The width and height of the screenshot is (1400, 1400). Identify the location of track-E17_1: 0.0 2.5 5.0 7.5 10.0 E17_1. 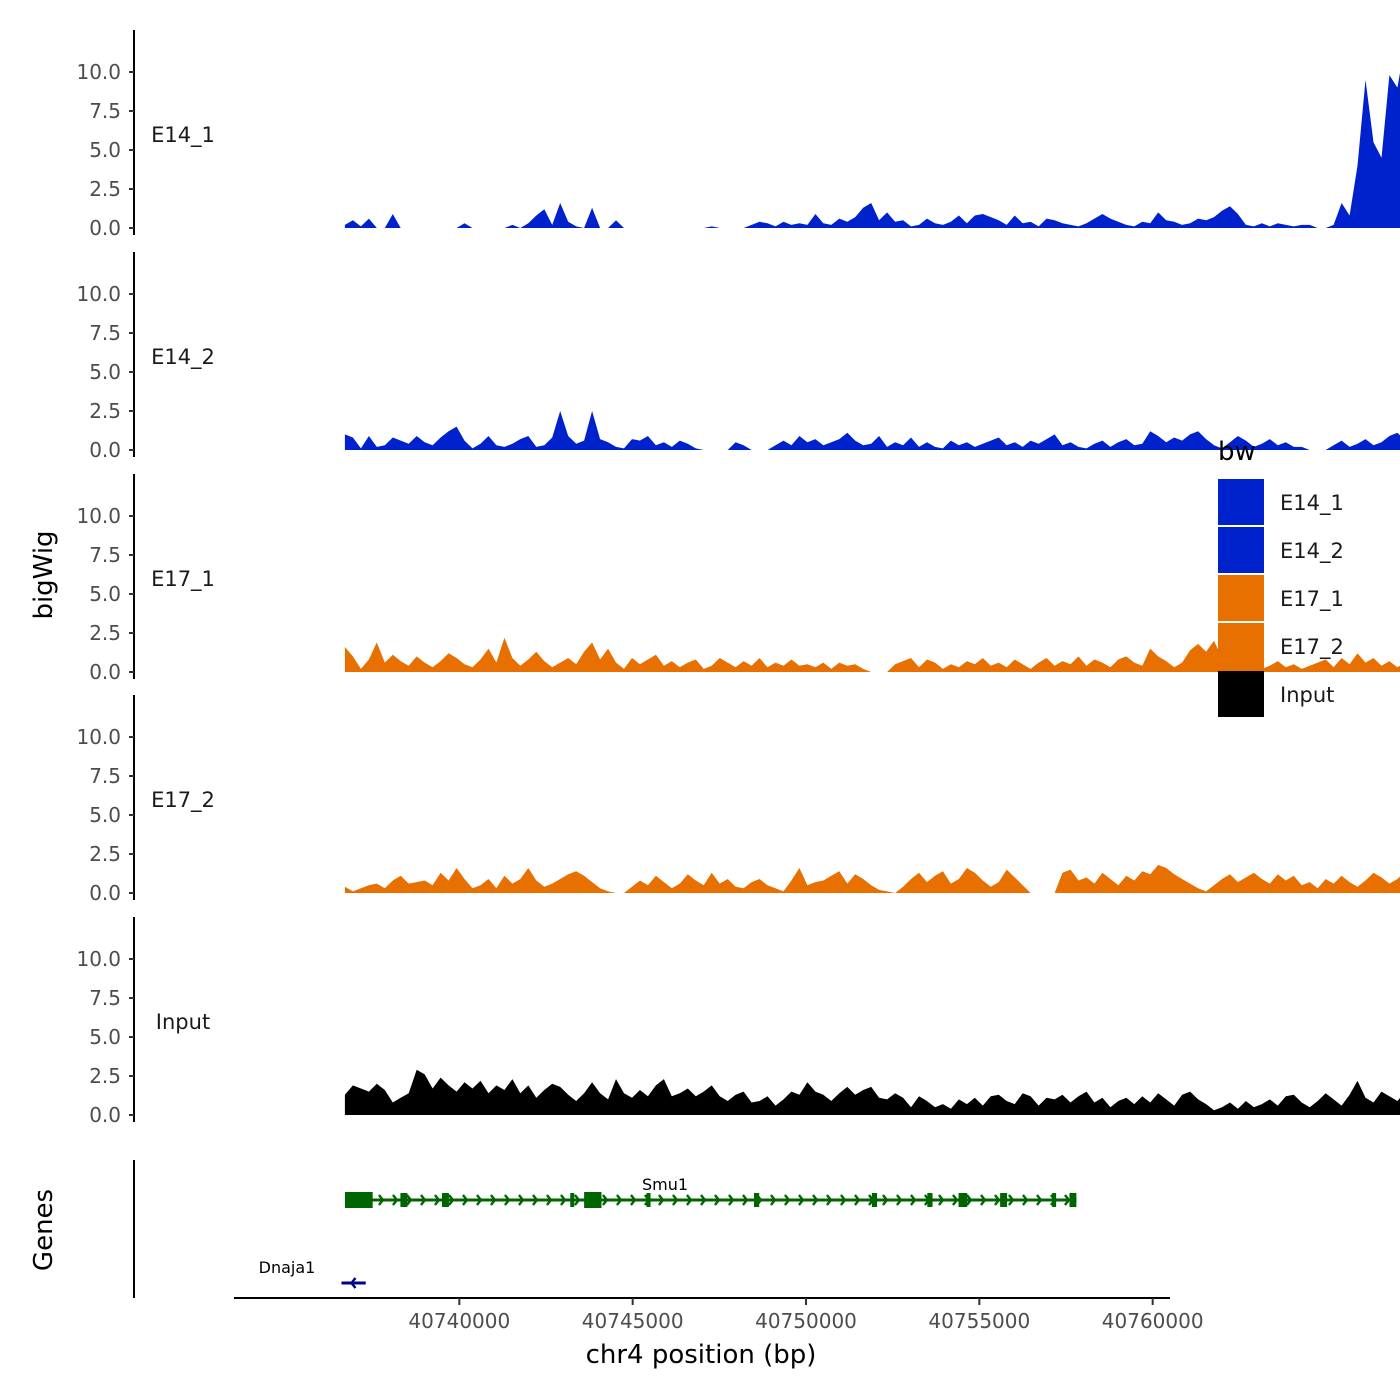
(738, 579).